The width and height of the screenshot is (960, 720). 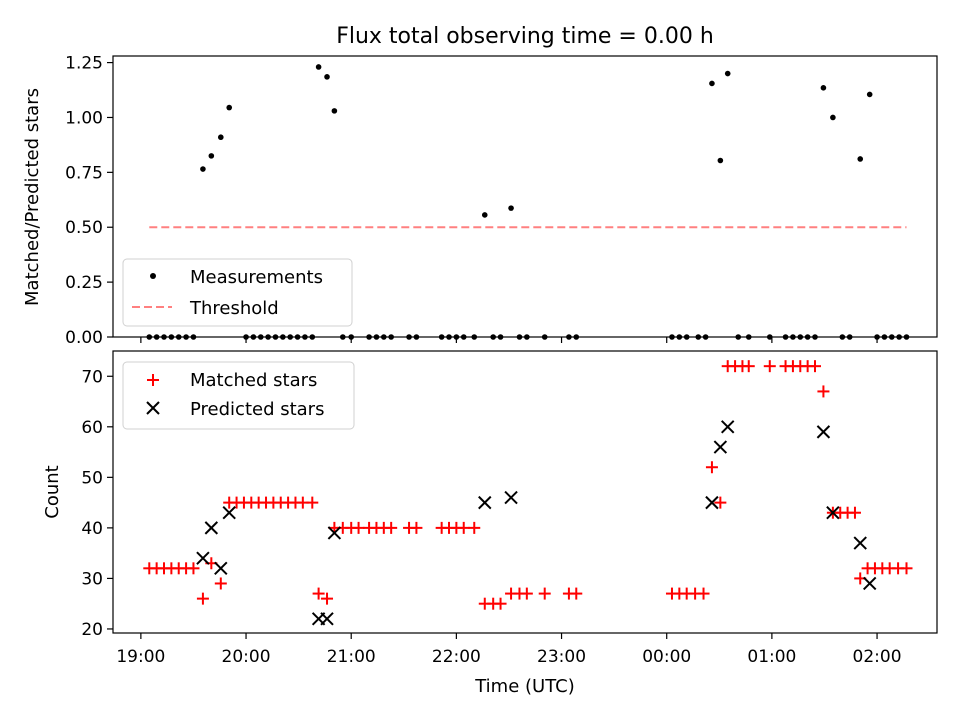 What do you see at coordinates (877, 657) in the screenshot?
I see `bottom-xtick-label: 02:00` at bounding box center [877, 657].